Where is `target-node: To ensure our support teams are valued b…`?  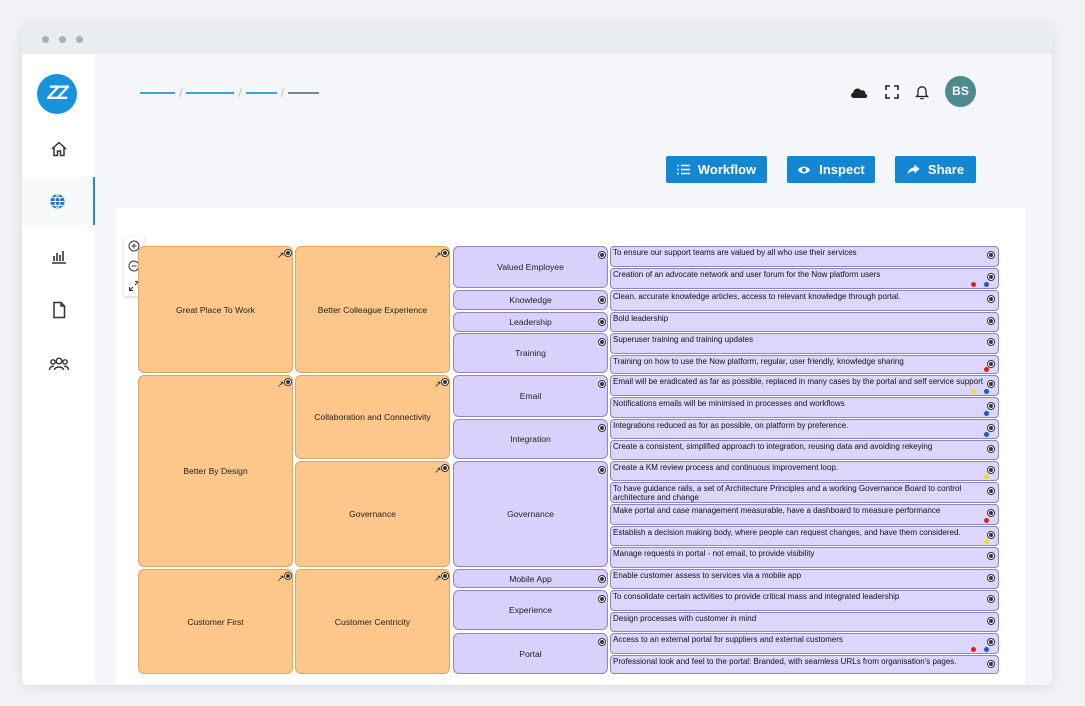
target-node: To ensure our support teams are valued b… is located at coordinates (804, 256).